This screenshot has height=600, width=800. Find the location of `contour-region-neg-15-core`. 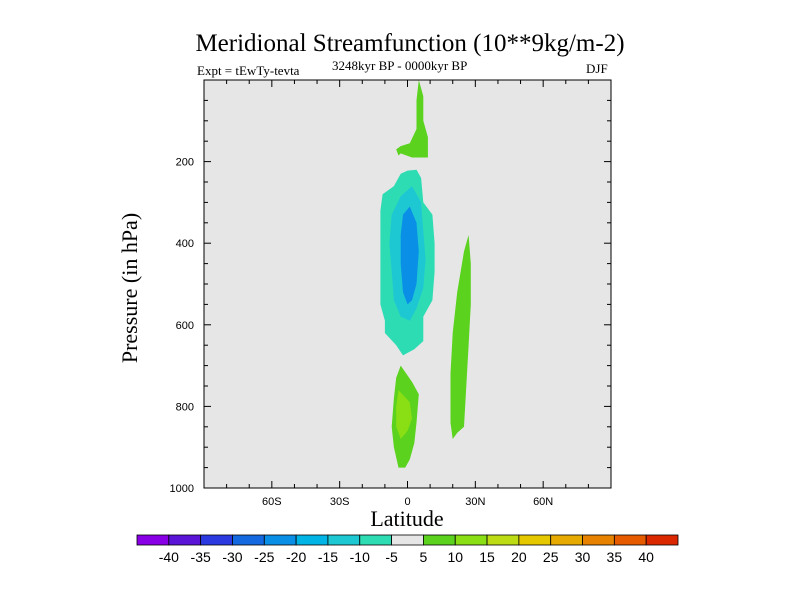

contour-region-neg-15-core is located at coordinates (409, 255).